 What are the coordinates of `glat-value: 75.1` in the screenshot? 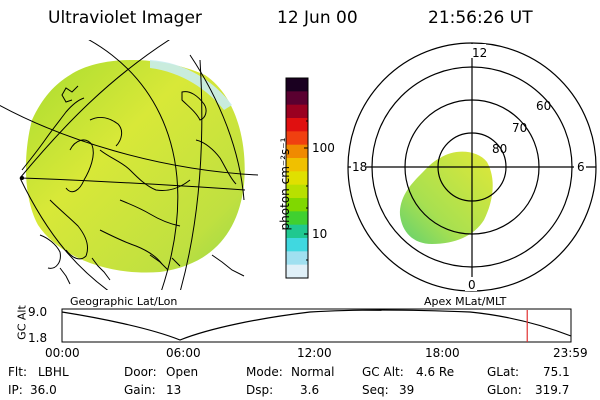 It's located at (556, 372).